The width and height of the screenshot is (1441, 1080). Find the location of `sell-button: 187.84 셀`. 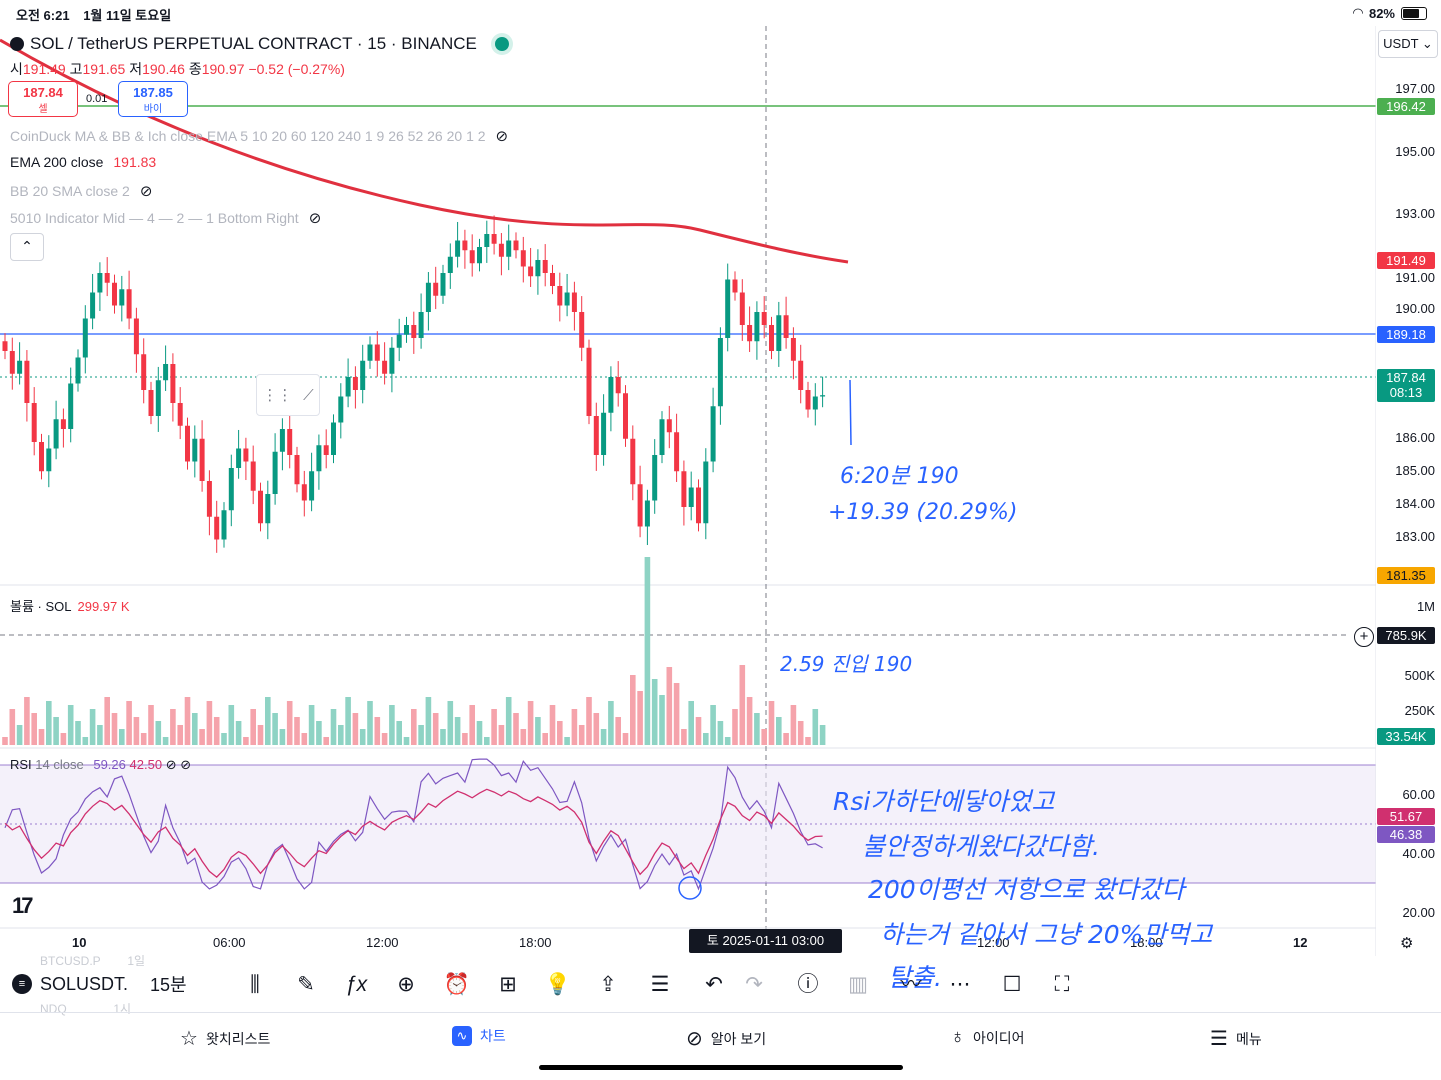

sell-button: 187.84 셀 is located at coordinates (43, 99).